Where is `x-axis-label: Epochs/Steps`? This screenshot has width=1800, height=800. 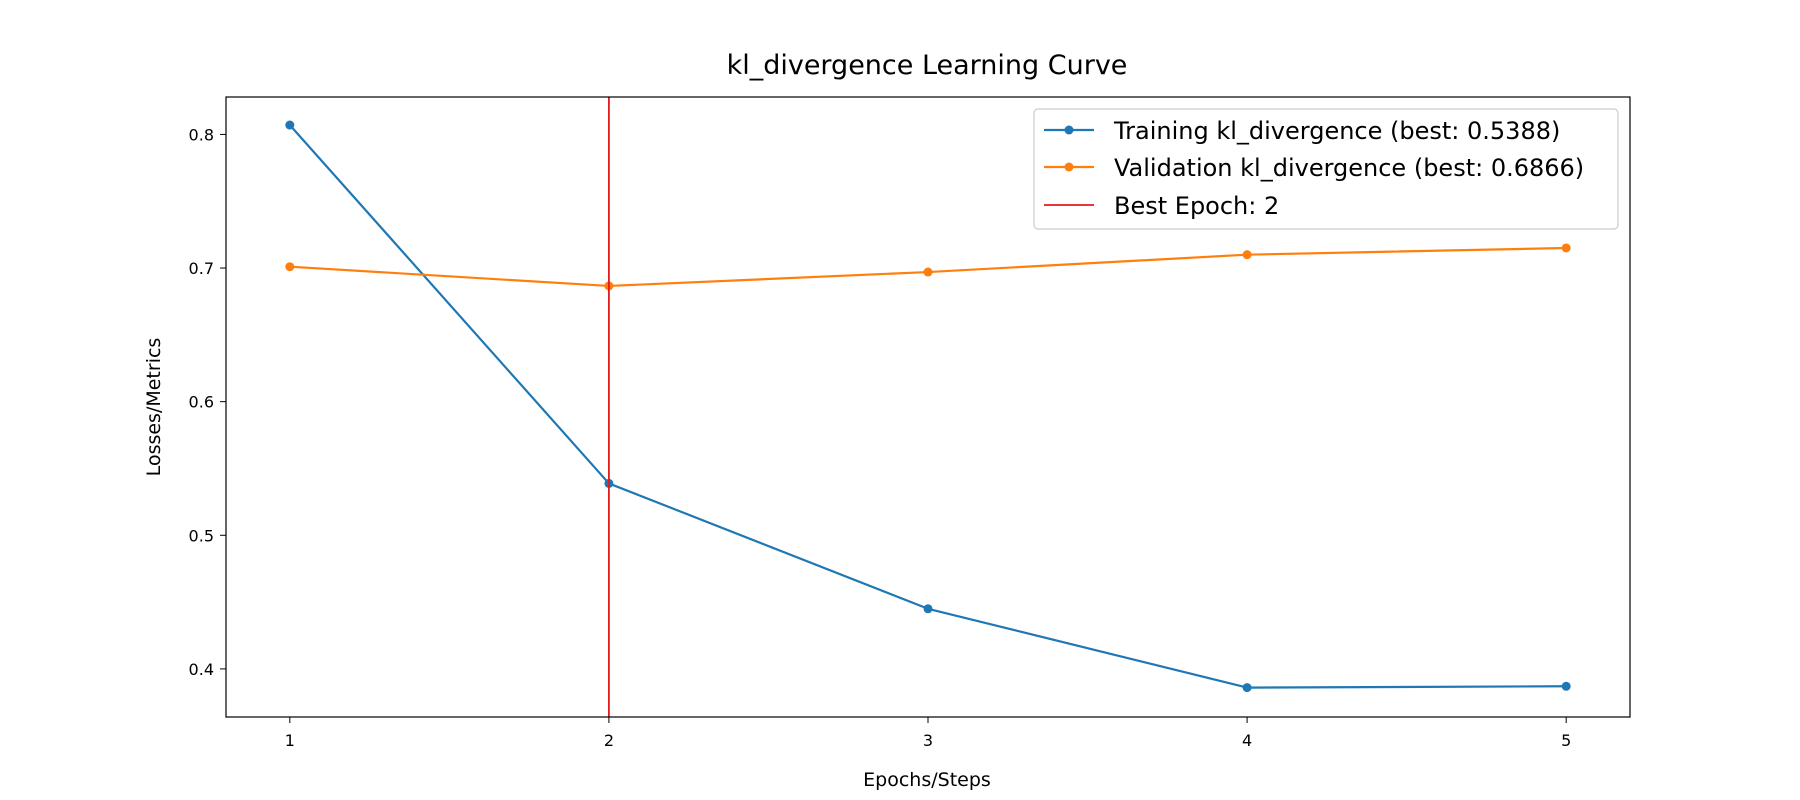
x-axis-label: Epochs/Steps is located at coordinates (927, 780).